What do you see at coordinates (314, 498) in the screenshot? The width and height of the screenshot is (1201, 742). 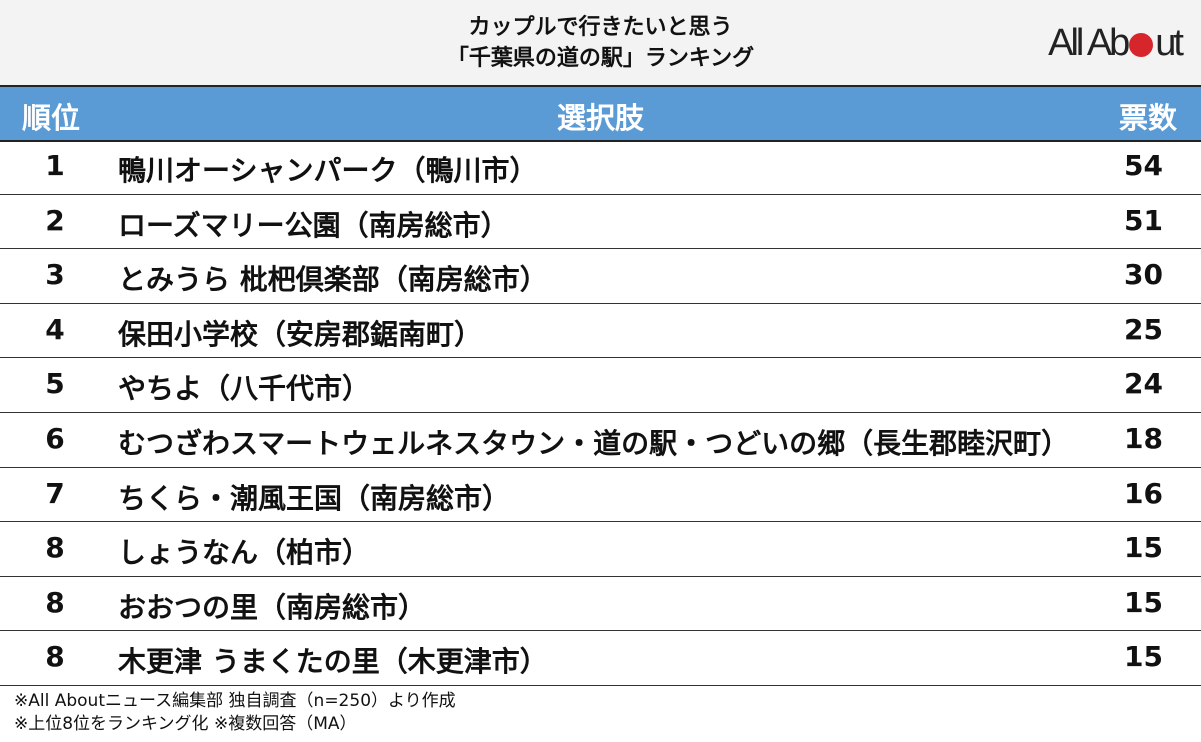 I see `choice-cell: ちくら・潮風王国（南房総市）` at bounding box center [314, 498].